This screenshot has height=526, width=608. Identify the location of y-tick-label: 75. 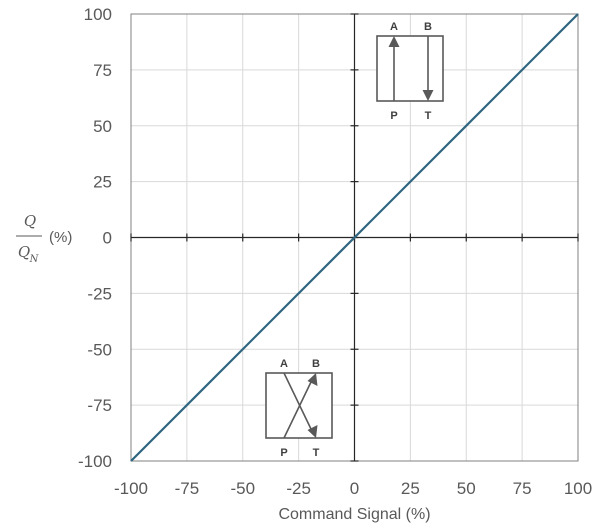
(102, 70).